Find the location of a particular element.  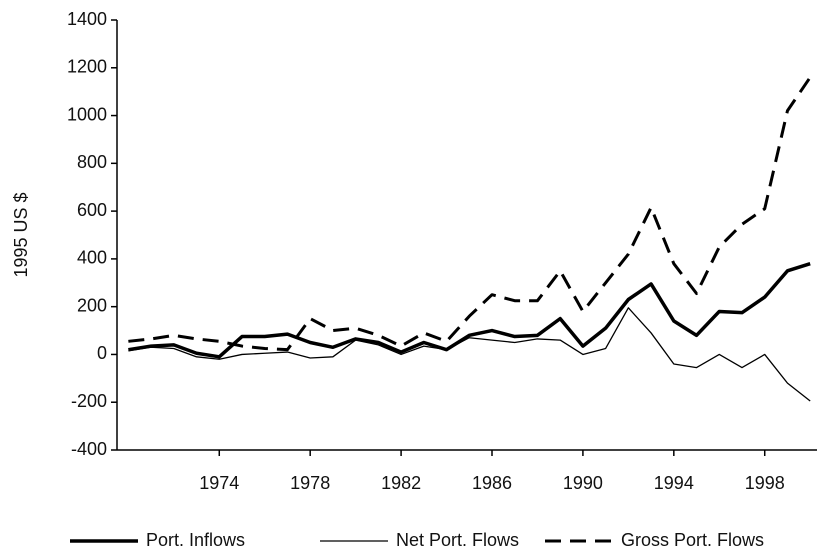

x-tick-label: 1986 is located at coordinates (492, 483).